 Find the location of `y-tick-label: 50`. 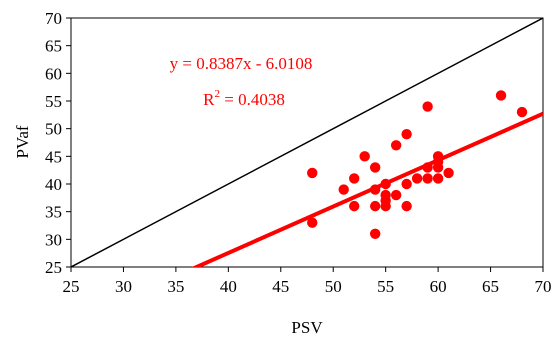

y-tick-label: 50 is located at coordinates (53, 129).